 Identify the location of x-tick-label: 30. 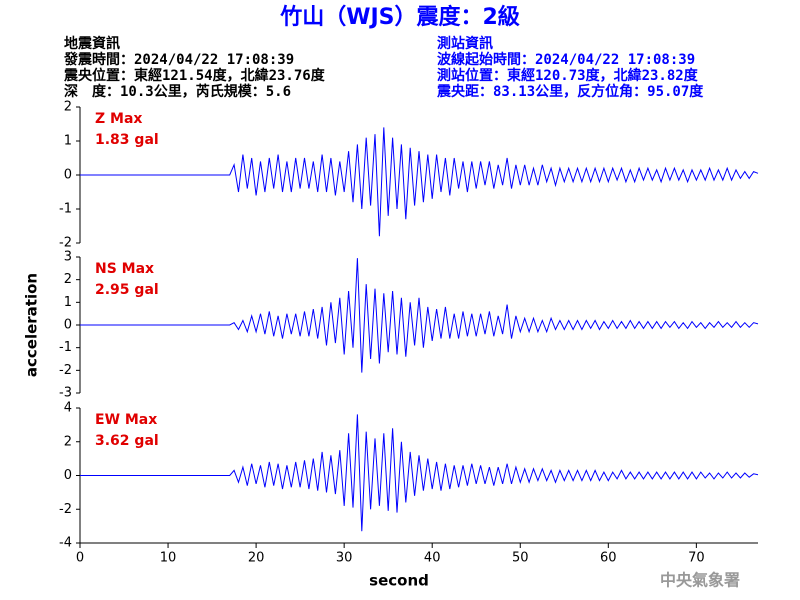
(344, 558).